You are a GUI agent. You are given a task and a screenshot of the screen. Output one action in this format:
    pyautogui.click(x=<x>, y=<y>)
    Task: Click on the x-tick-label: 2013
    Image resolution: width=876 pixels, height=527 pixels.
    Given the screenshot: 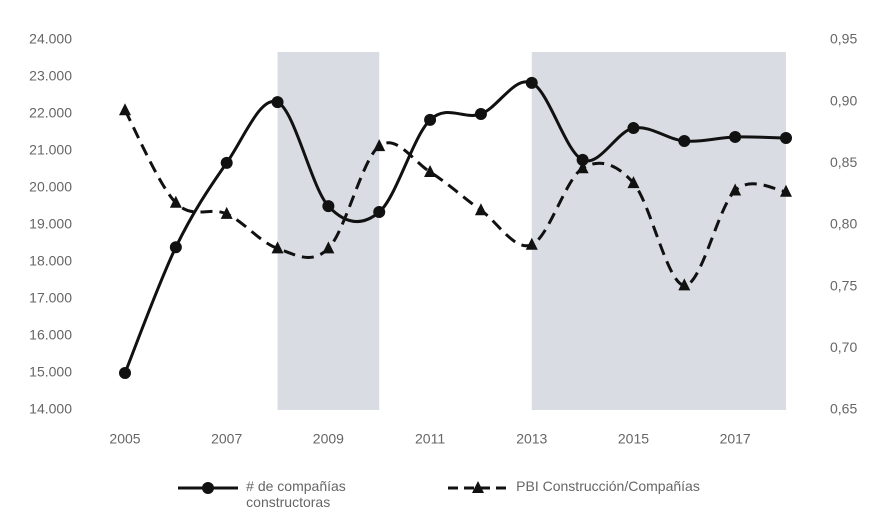 What is the action you would take?
    pyautogui.click(x=531, y=439)
    